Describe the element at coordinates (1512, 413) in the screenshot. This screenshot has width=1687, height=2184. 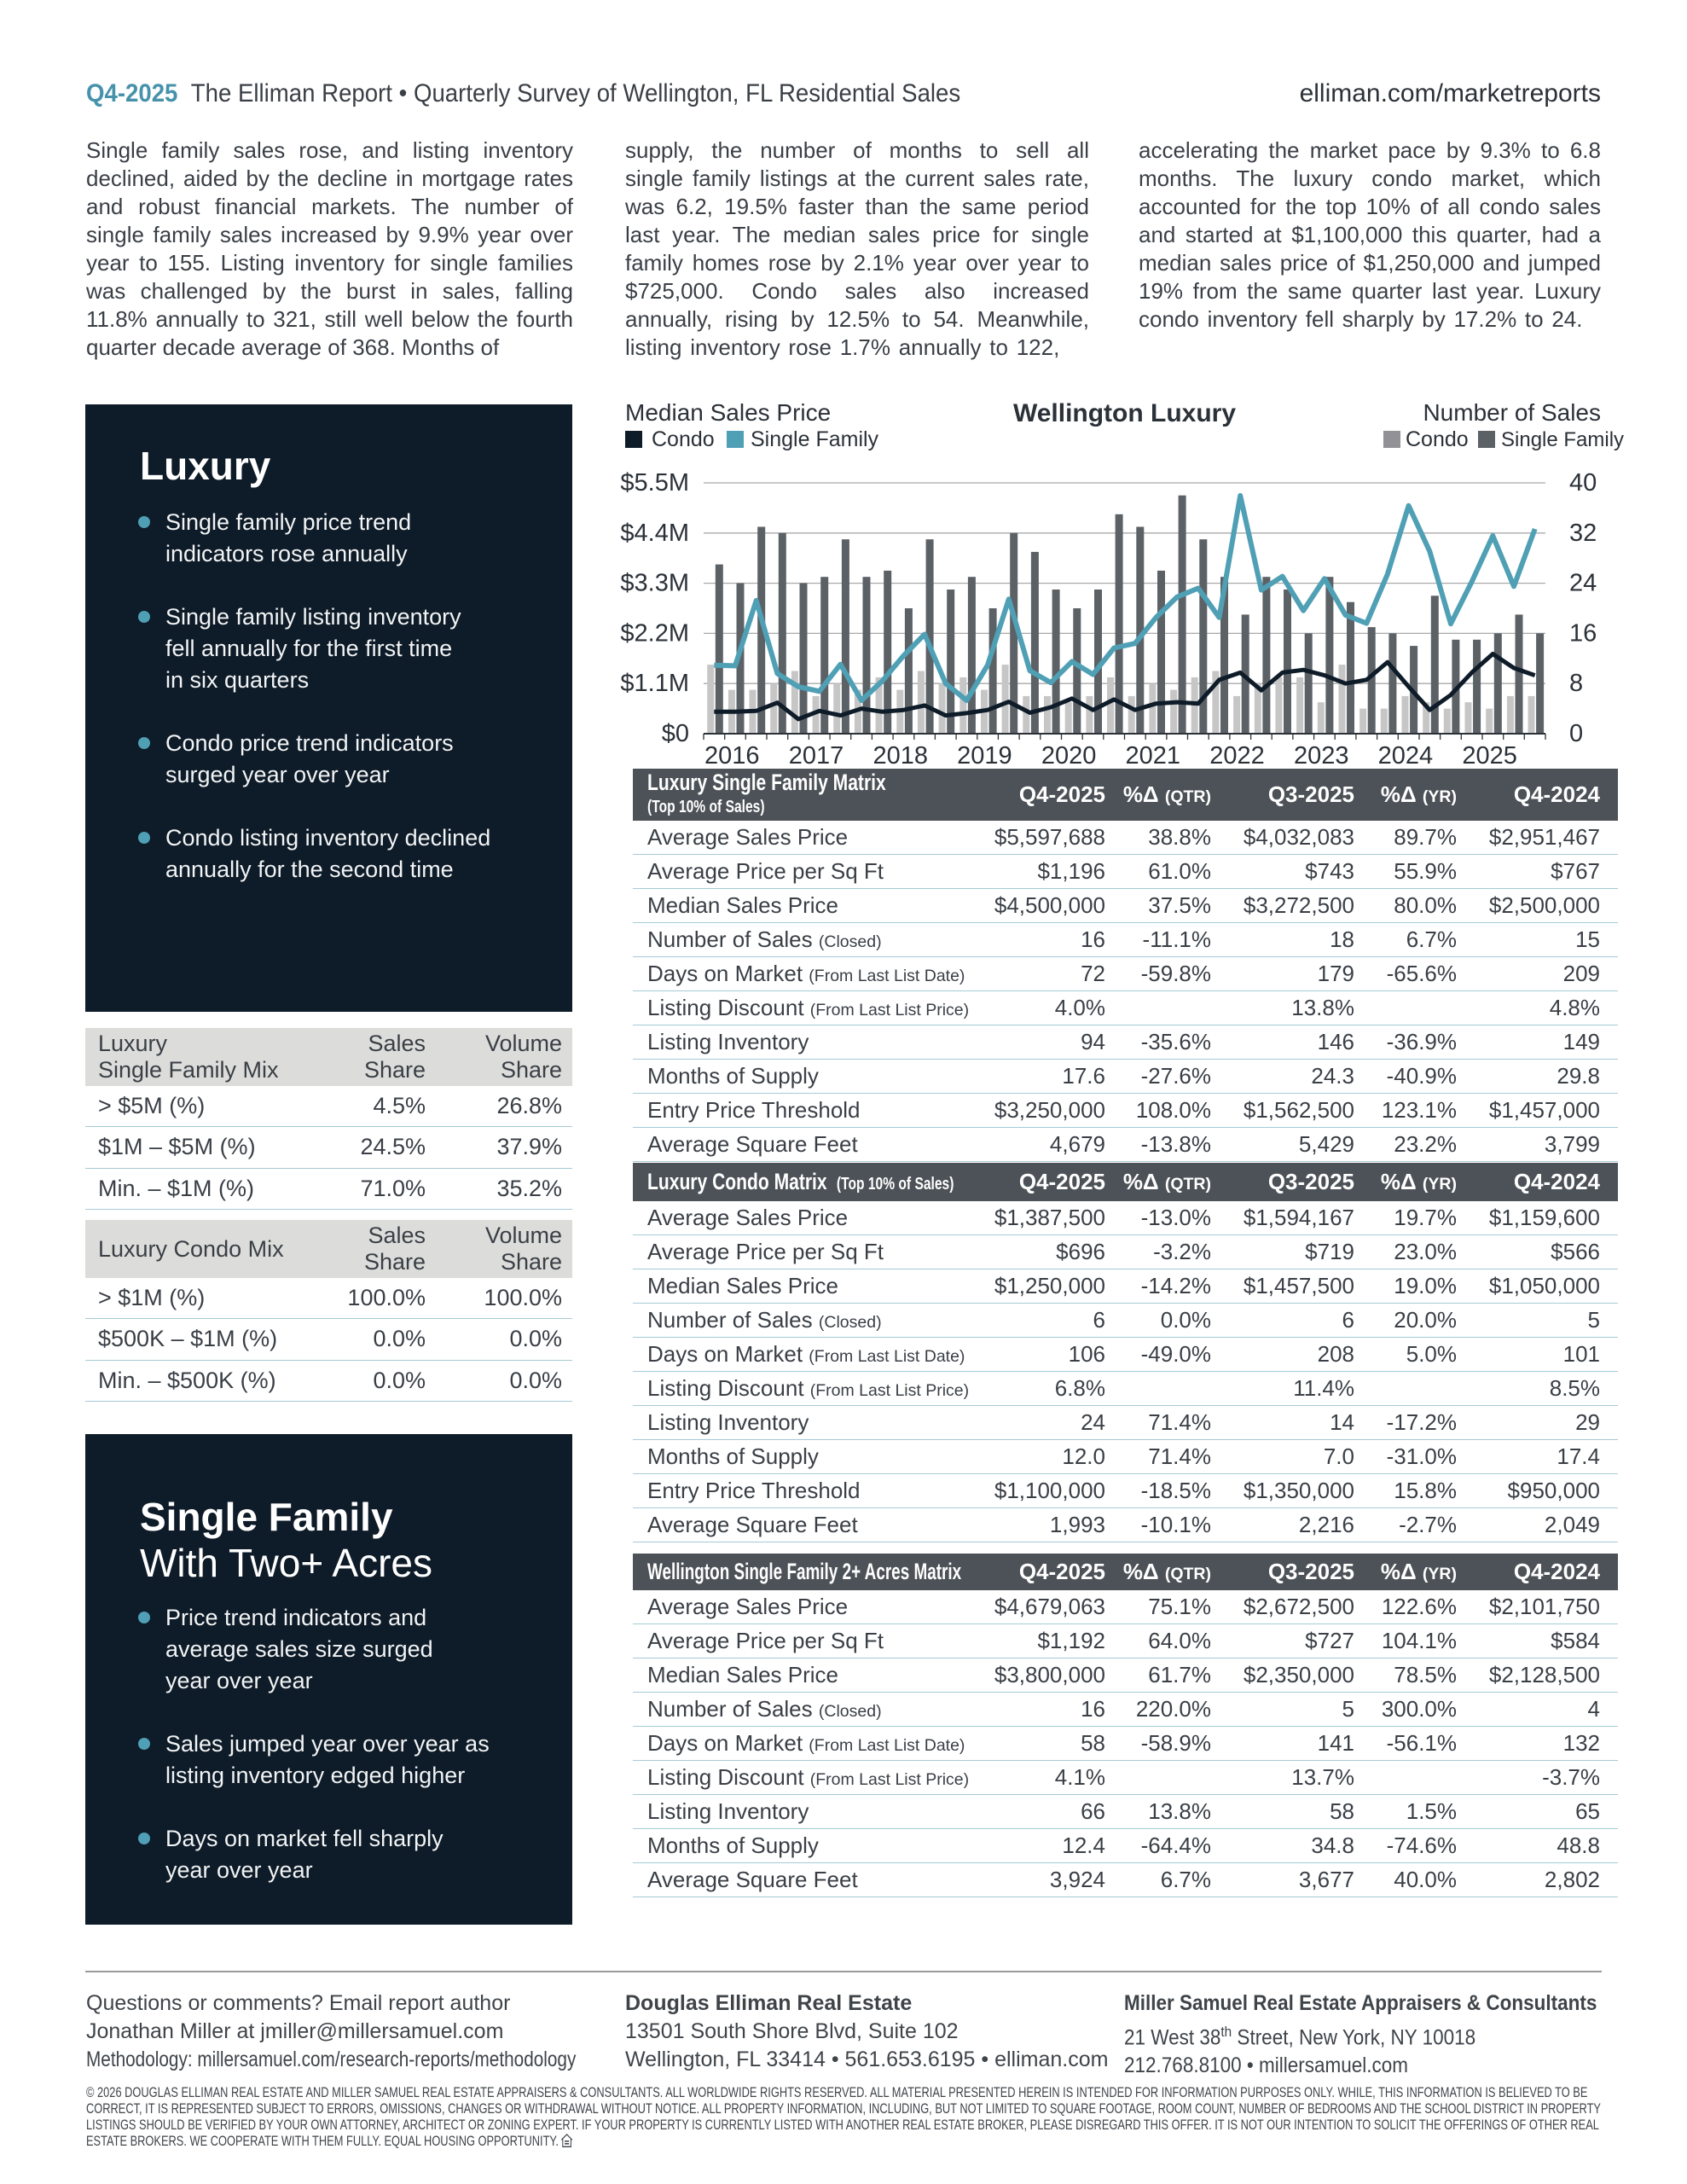
I see `svg-text: Number of Sales` at that location.